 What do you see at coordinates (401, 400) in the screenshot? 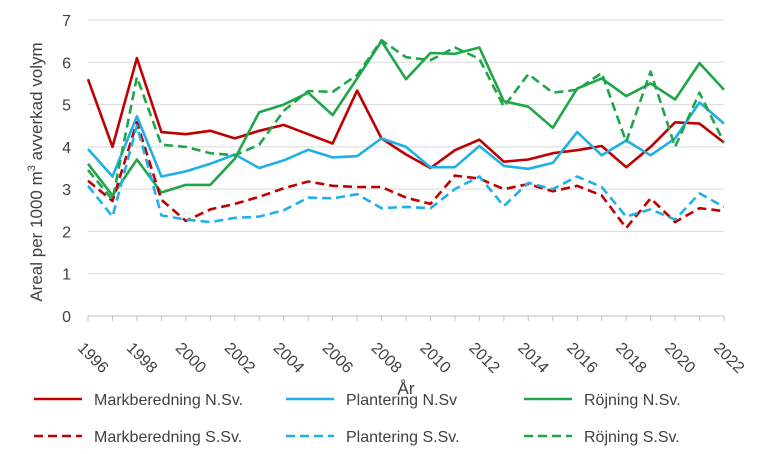
I see `legend-label-2: Plantering N.Sv` at bounding box center [401, 400].